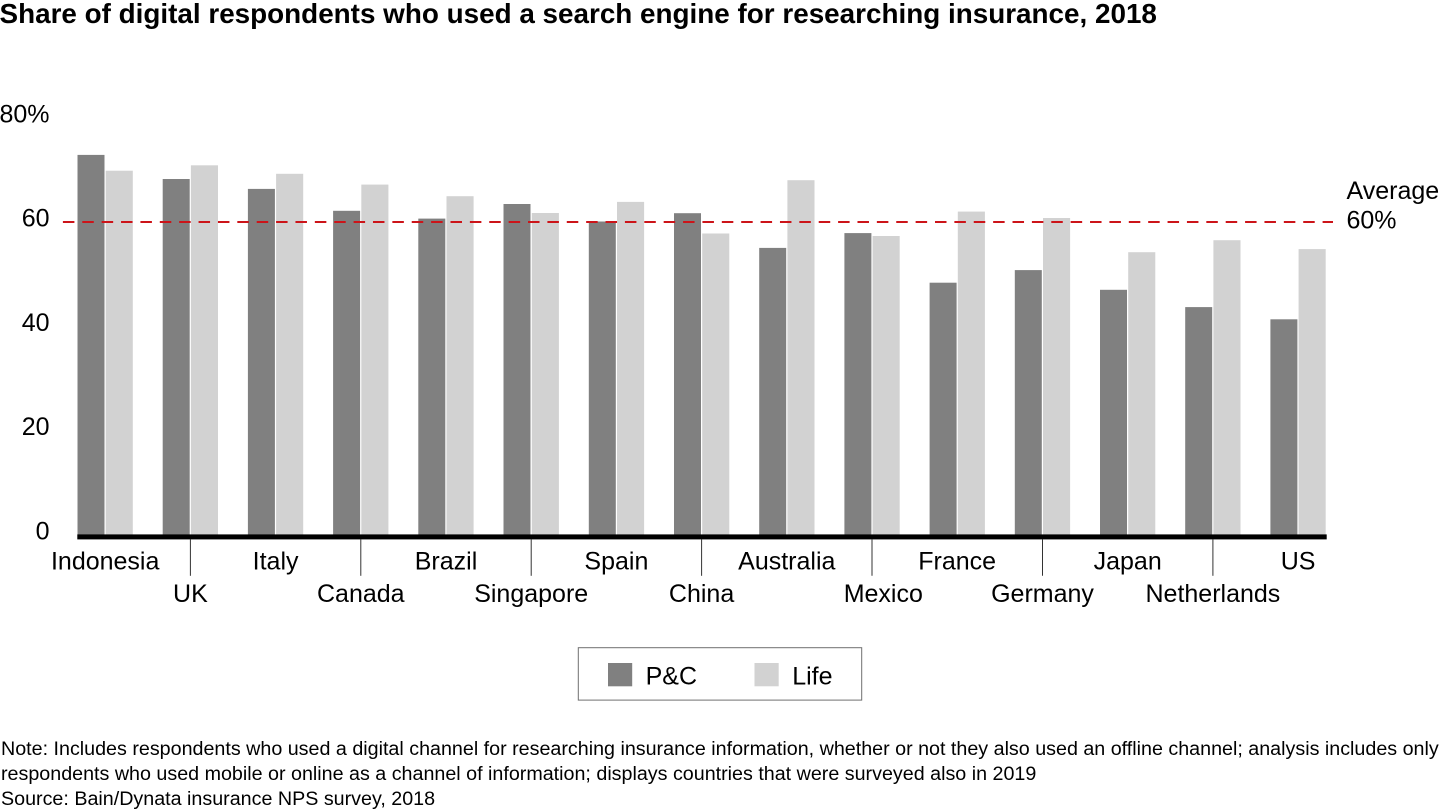  I want to click on svg-text: 40, so click(36, 323).